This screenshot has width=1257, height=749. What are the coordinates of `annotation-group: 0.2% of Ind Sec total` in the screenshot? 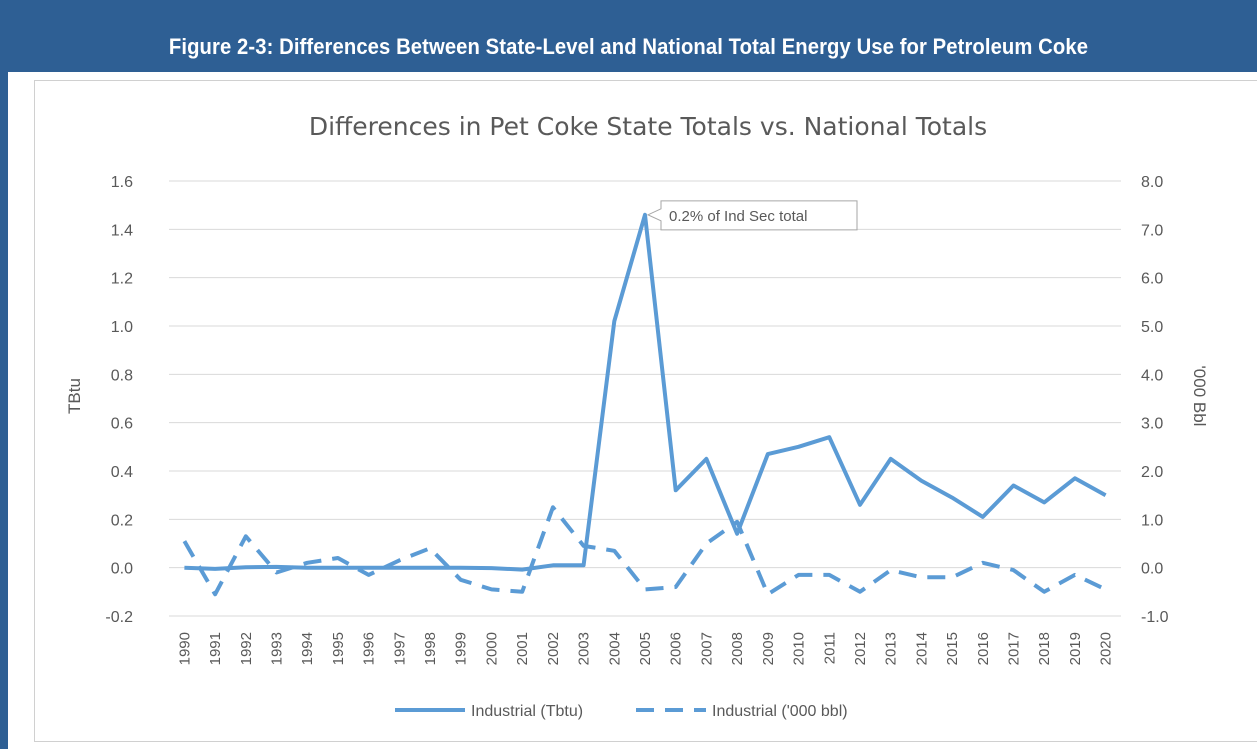 It's located at (752, 215).